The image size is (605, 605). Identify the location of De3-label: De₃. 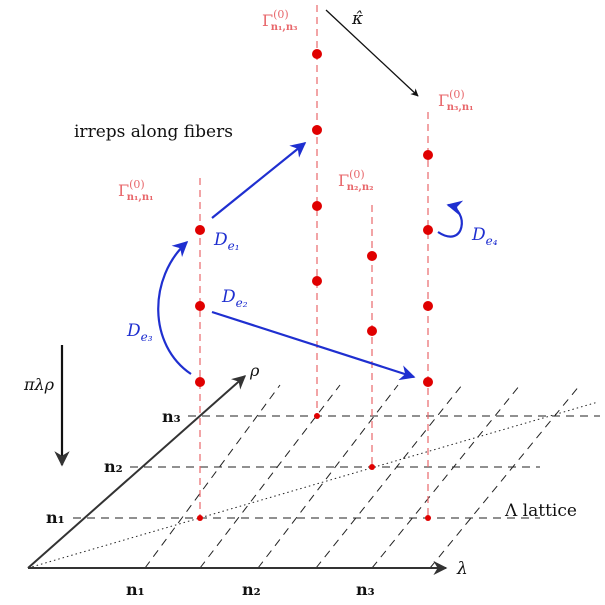
(139, 332).